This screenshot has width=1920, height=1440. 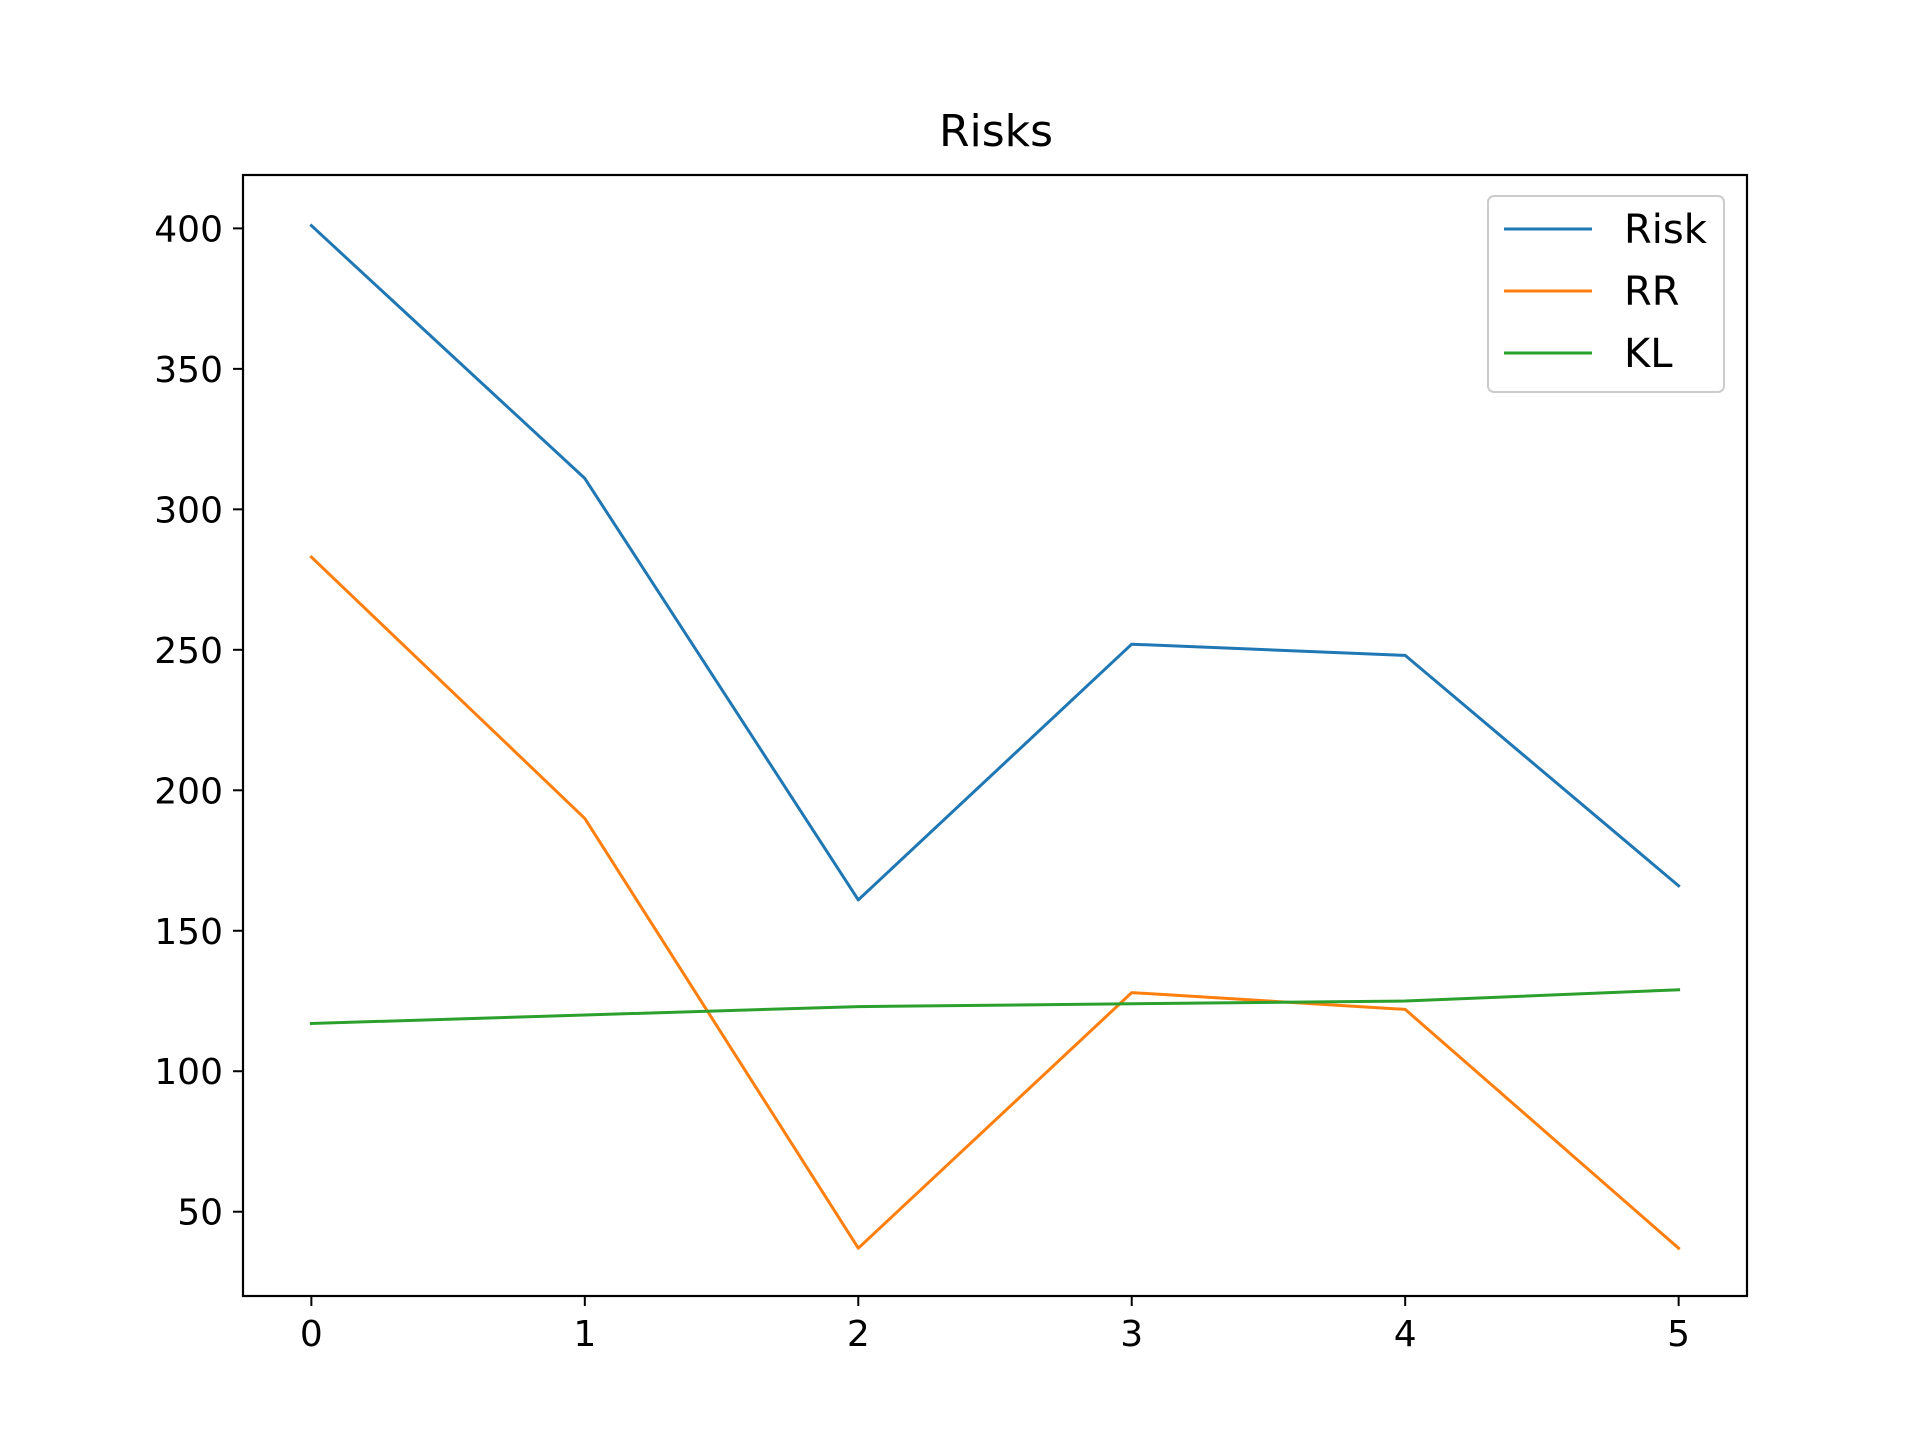 I want to click on y-tick-label: 200, so click(x=188, y=791).